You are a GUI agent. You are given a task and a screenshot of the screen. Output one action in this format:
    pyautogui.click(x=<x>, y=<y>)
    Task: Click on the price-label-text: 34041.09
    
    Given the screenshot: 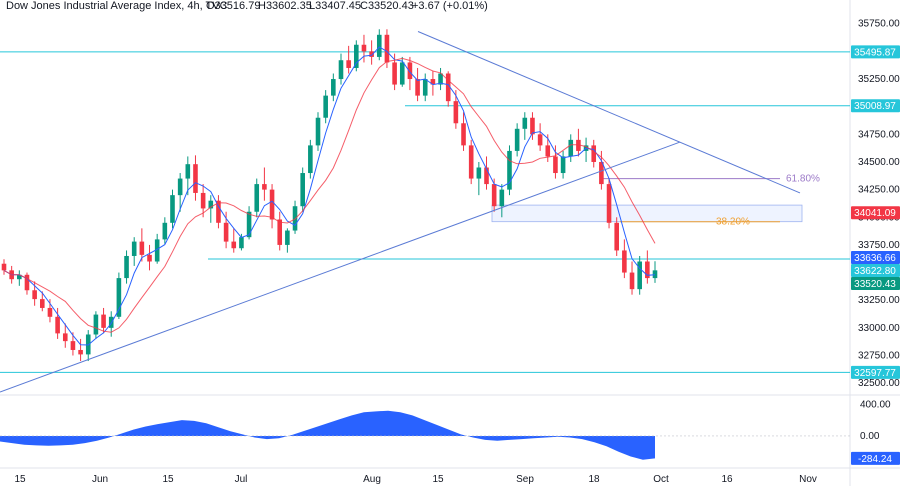 What is the action you would take?
    pyautogui.click(x=875, y=213)
    